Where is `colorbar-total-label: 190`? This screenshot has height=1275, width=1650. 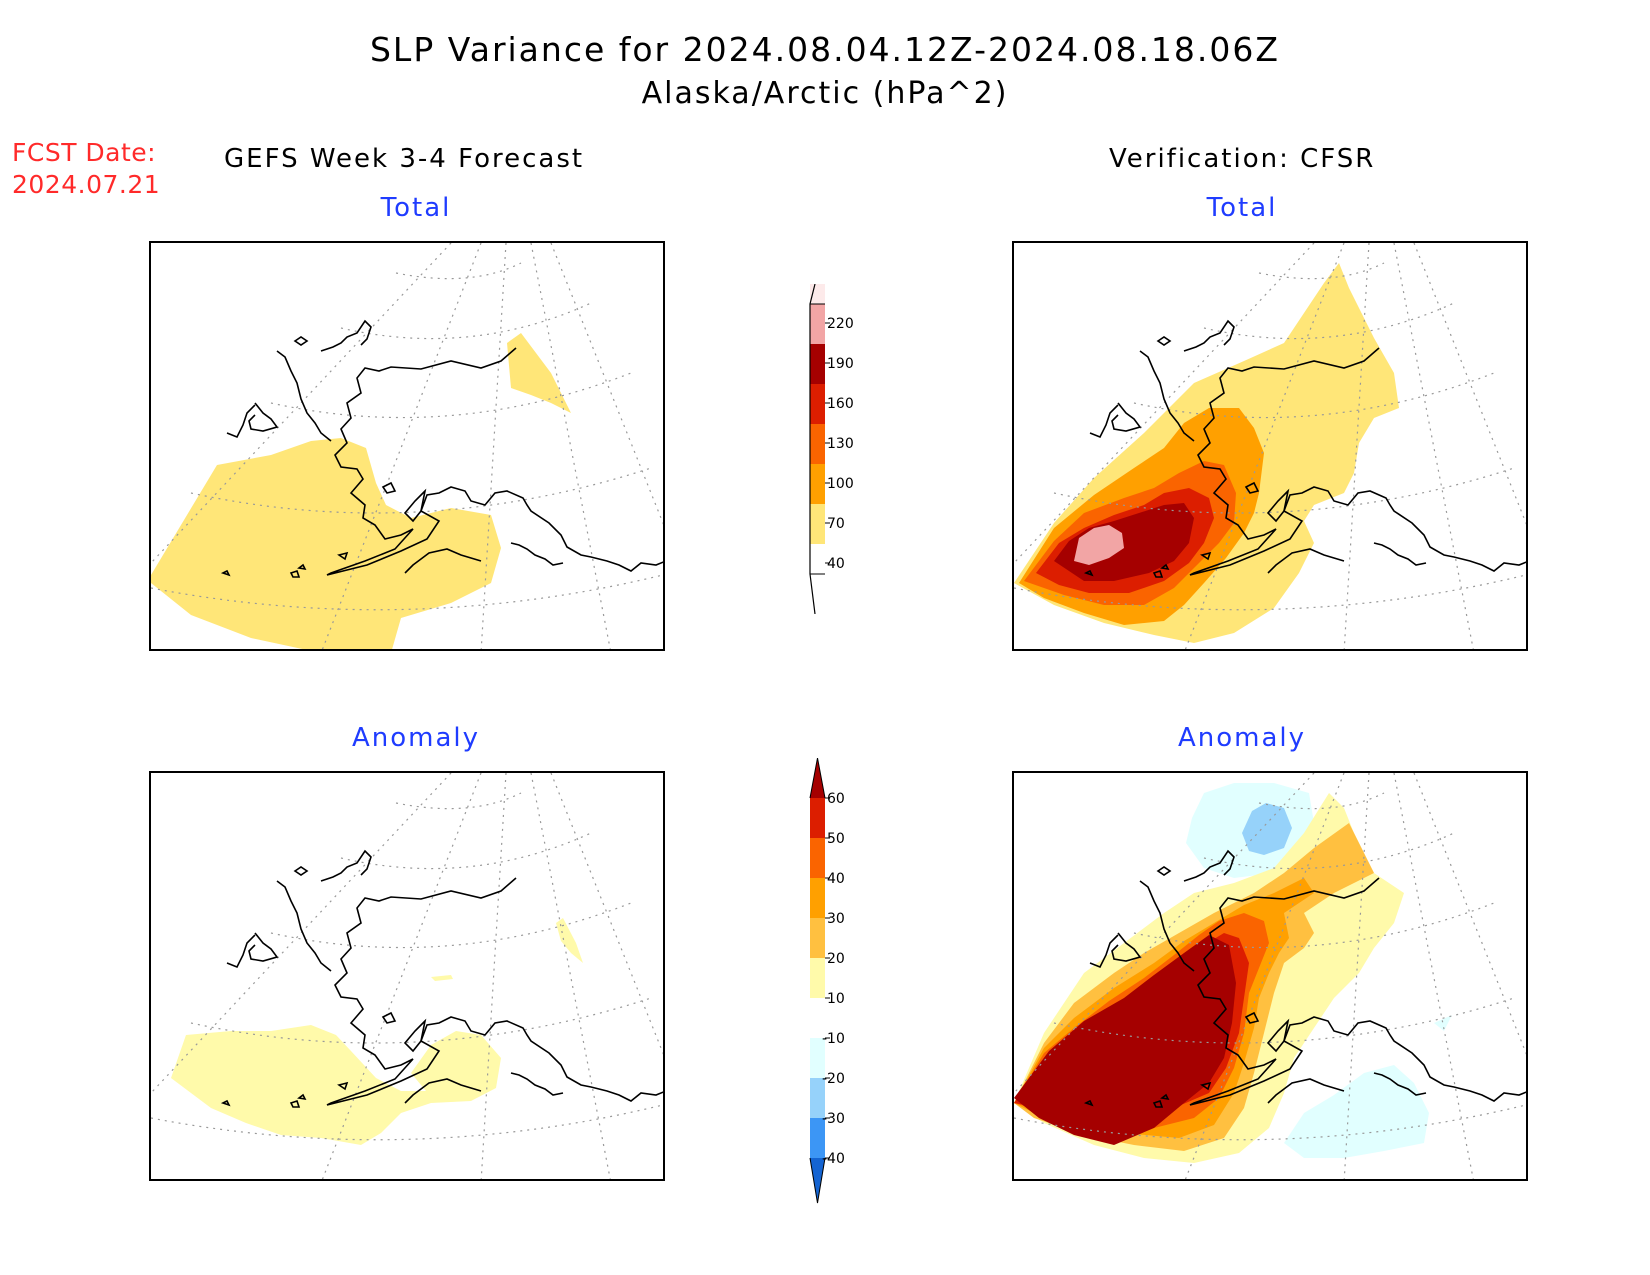 colorbar-total-label: 190 is located at coordinates (840, 364).